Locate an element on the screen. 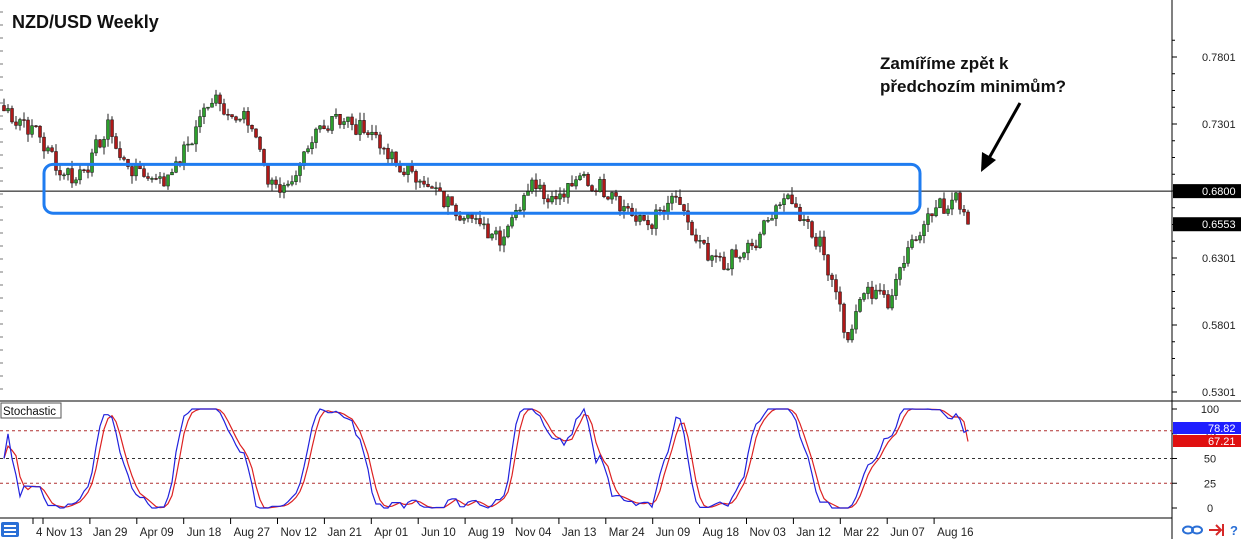 The width and height of the screenshot is (1241, 539). time-tick-label: Nov 03 is located at coordinates (768, 533).